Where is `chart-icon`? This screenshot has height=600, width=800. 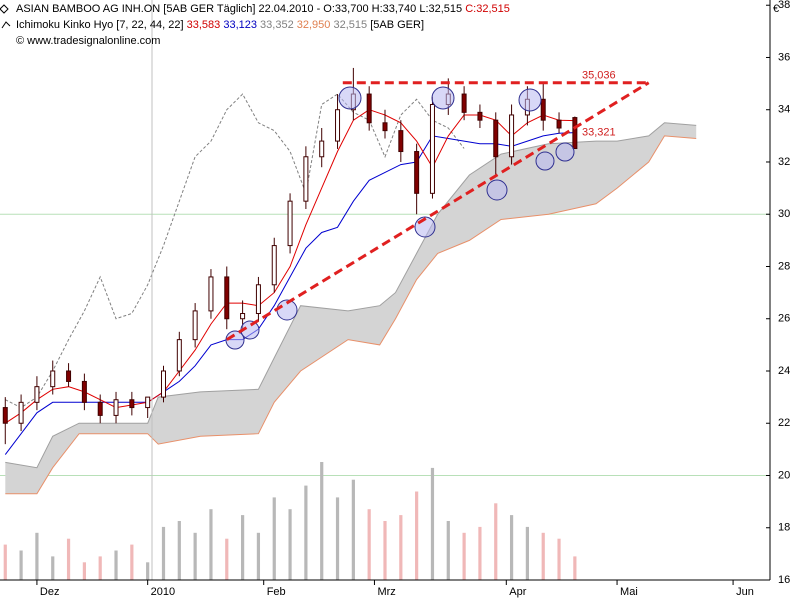
chart-icon is located at coordinates (4, 9).